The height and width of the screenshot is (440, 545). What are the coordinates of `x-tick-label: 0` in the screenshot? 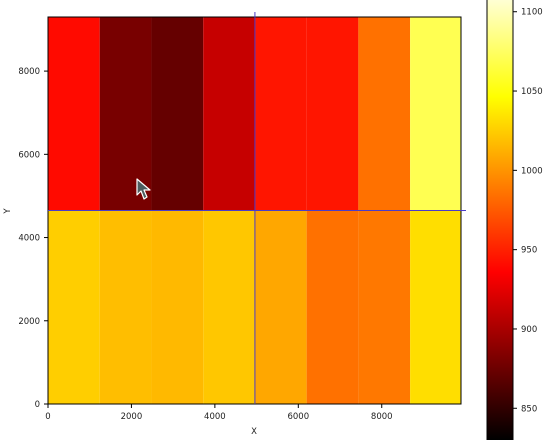 It's located at (47, 417).